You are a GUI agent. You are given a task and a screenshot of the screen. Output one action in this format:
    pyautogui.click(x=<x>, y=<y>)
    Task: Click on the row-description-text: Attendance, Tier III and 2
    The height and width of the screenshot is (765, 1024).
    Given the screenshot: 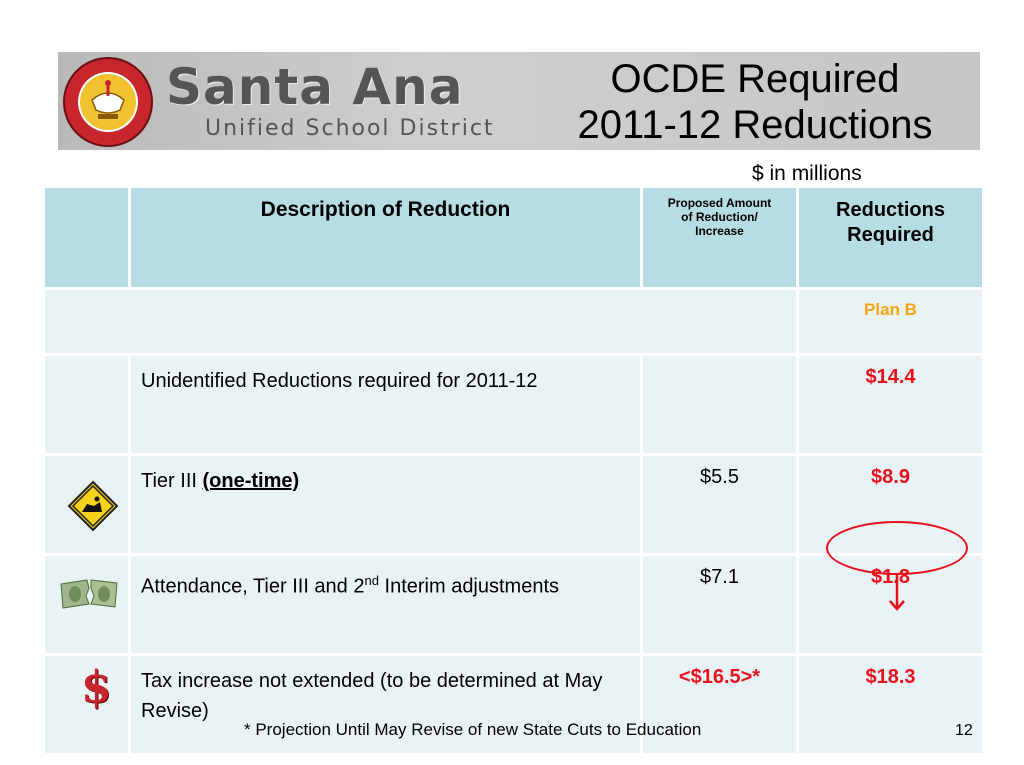 What is the action you would take?
    pyautogui.click(x=253, y=586)
    